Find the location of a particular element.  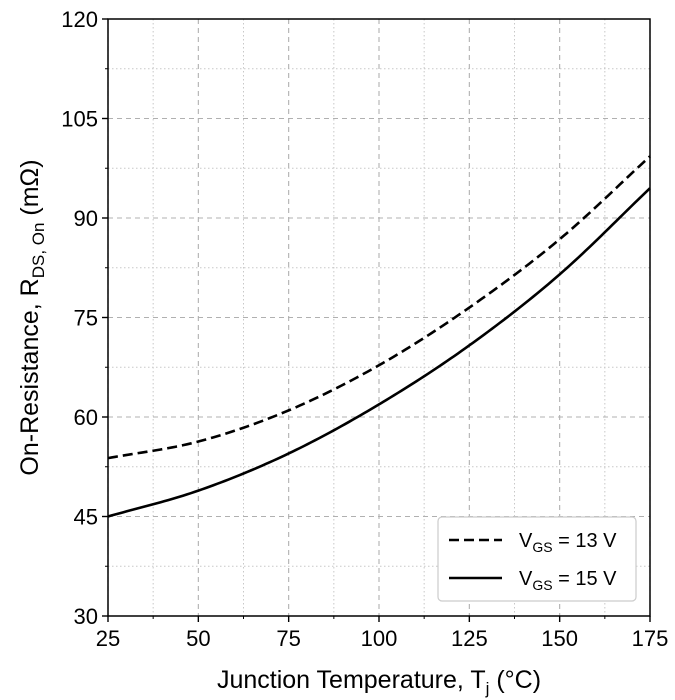

legend-label-vgs-13-tail: = 13 V is located at coordinates (585, 541).